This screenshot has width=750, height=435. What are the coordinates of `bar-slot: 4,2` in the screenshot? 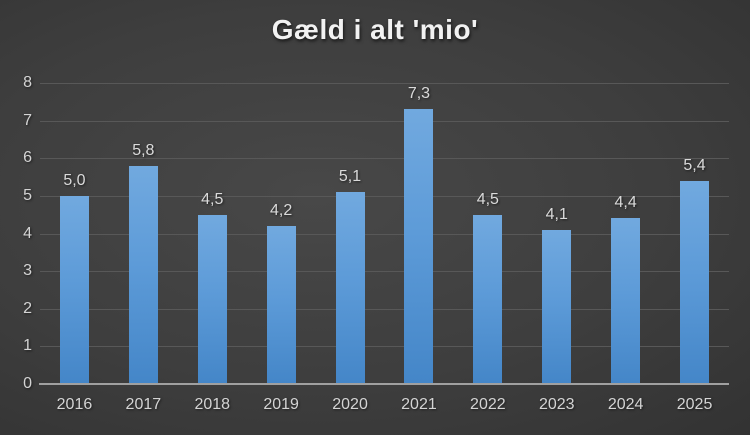 It's located at (281, 233).